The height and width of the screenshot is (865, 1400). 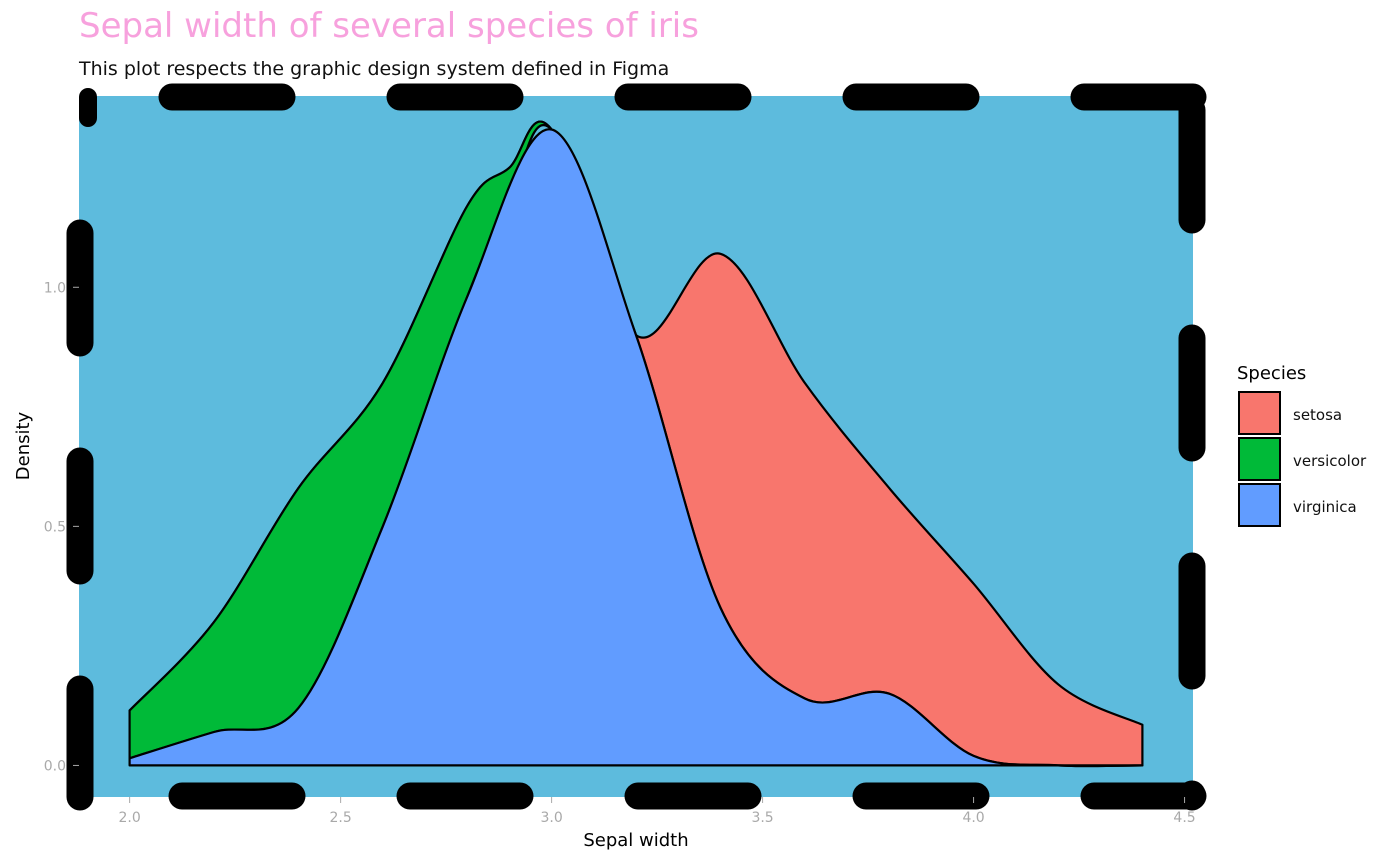 I want to click on x-tick-label: 3.5, so click(x=762, y=818).